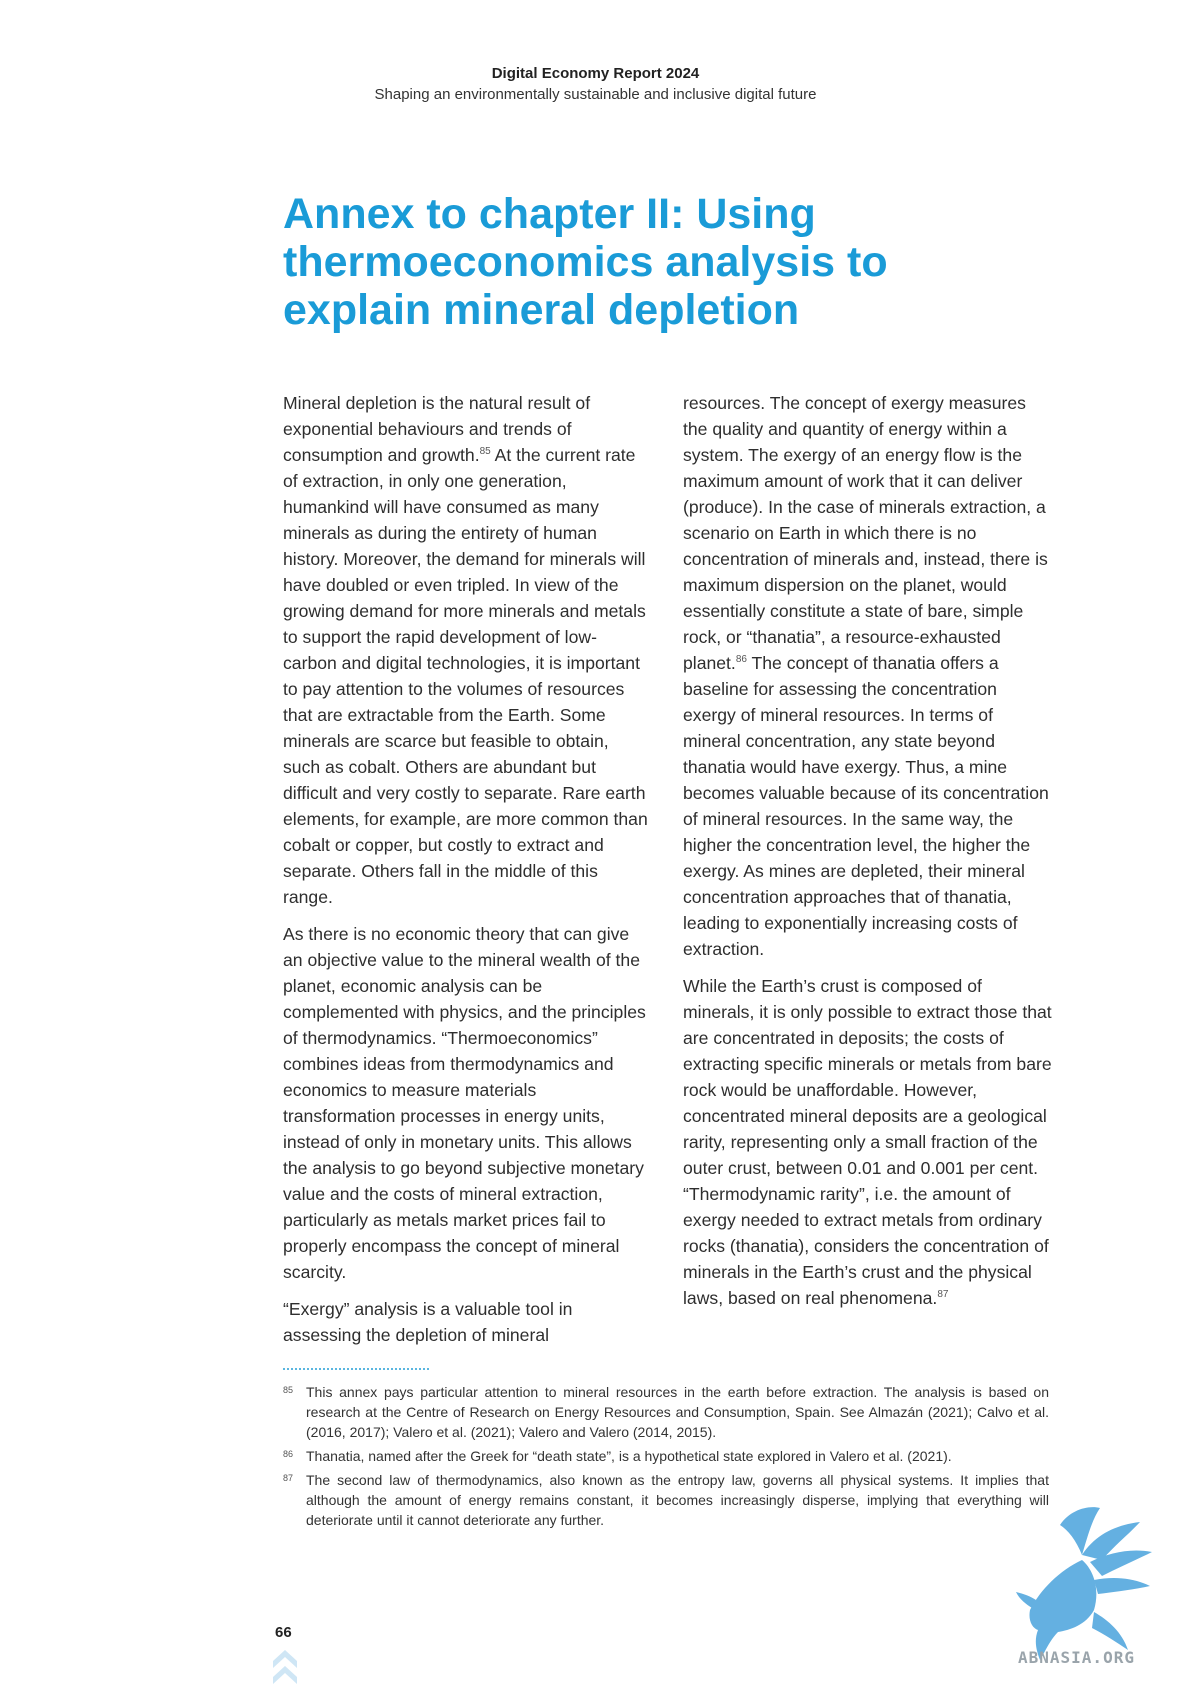 This screenshot has width=1191, height=1684. Describe the element at coordinates (485, 452) in the screenshot. I see `footnote-ref: 85` at that location.